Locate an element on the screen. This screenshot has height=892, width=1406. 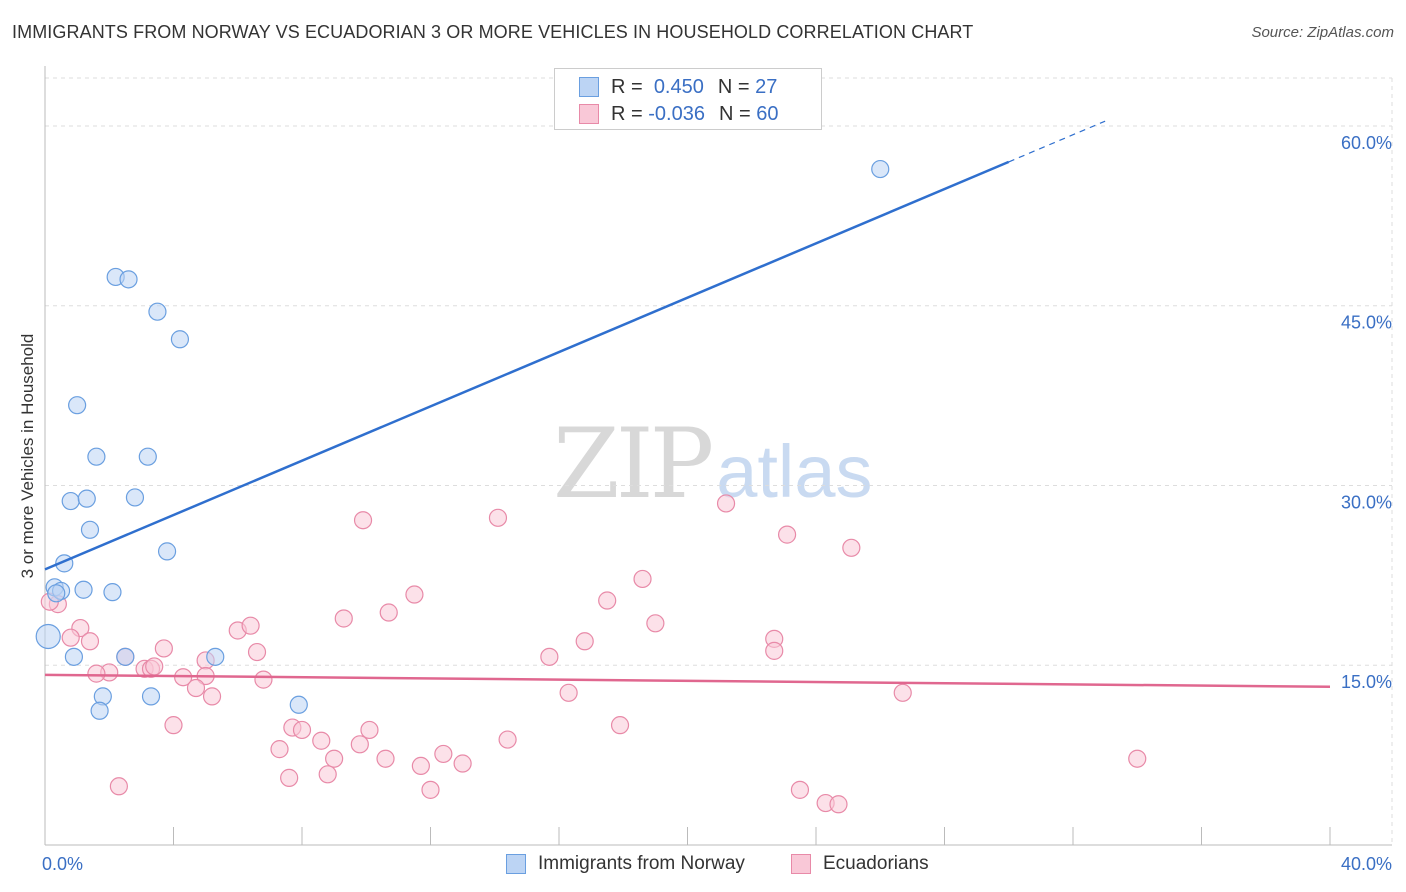
ecuadorians-legend-swatch is located at coordinates (801, 864).